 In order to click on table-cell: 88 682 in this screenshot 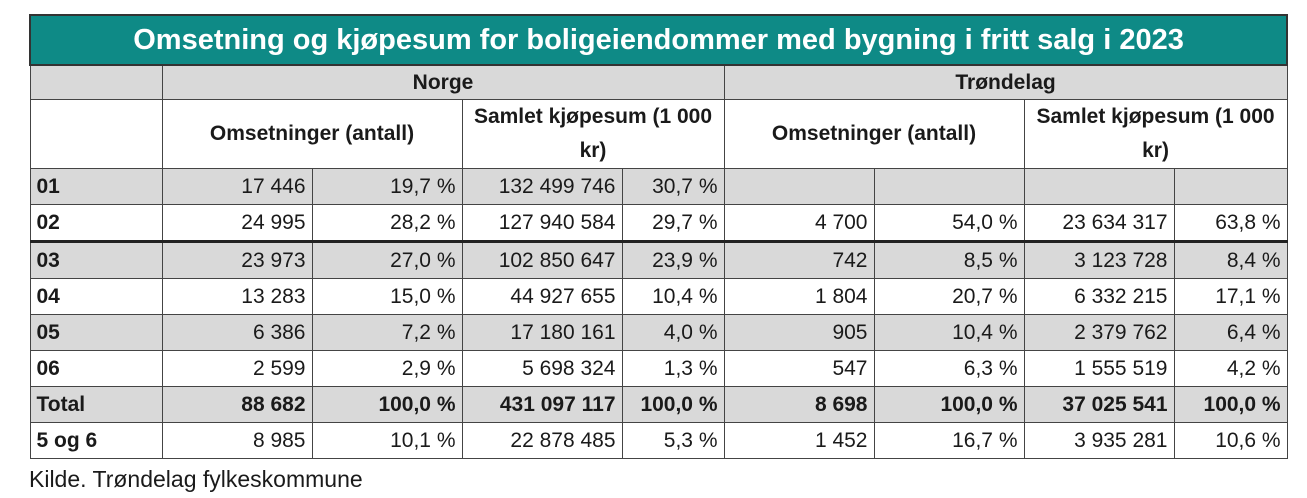, I will do `click(237, 404)`.